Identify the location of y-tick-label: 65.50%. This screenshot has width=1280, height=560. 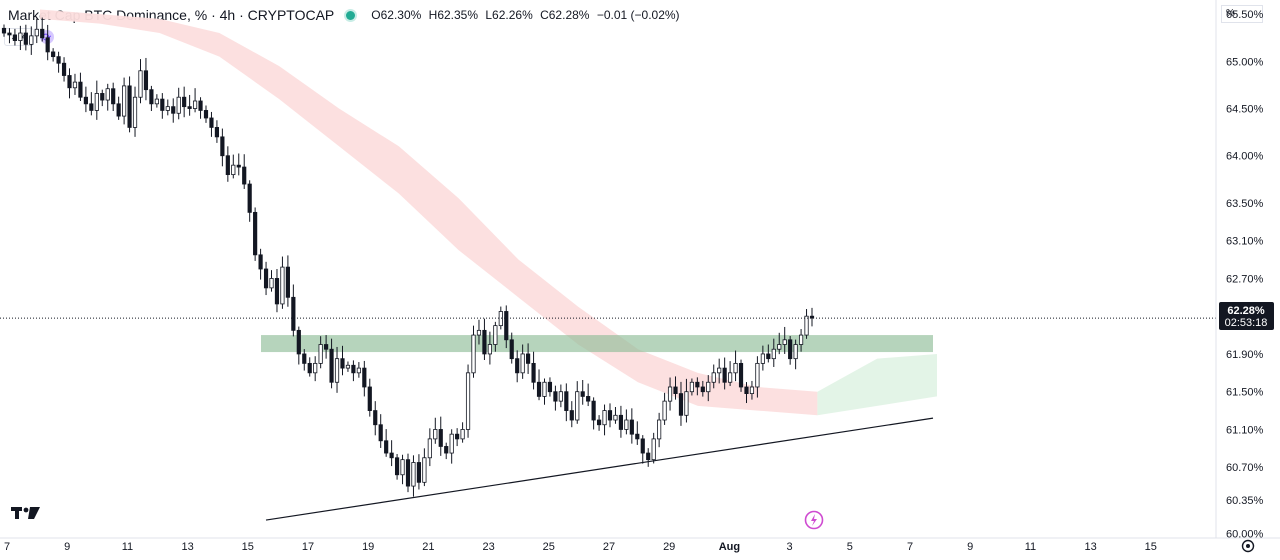
(1245, 15).